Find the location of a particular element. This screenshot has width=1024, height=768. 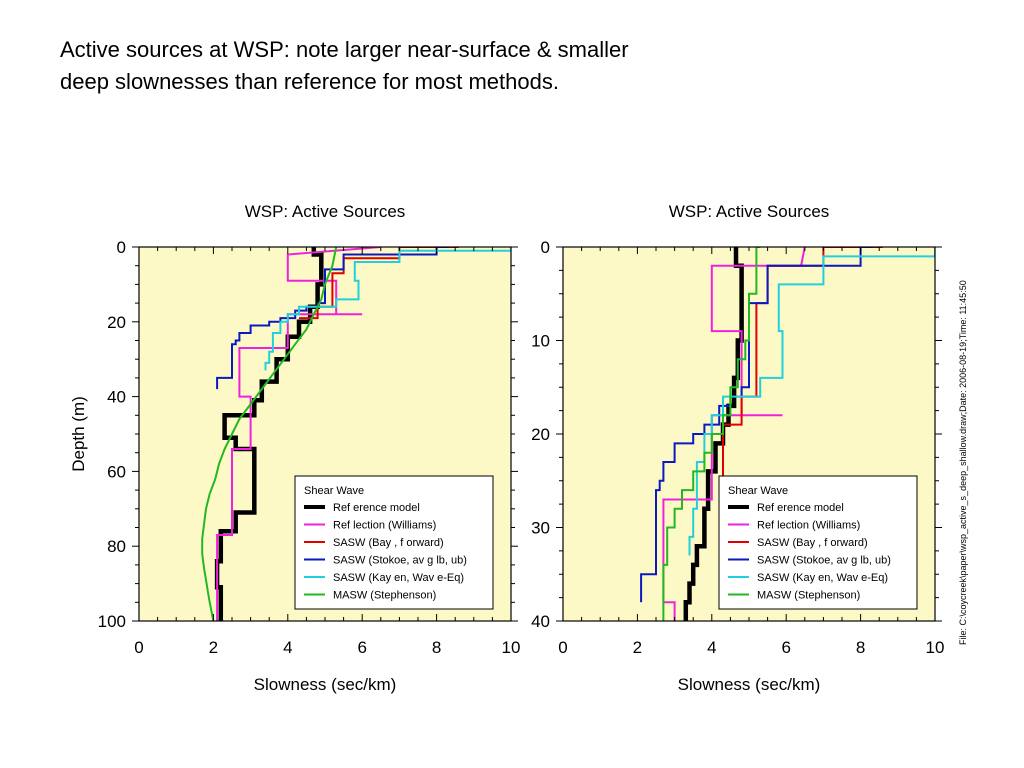

y-axis-label: Depth (m) is located at coordinates (78, 434).